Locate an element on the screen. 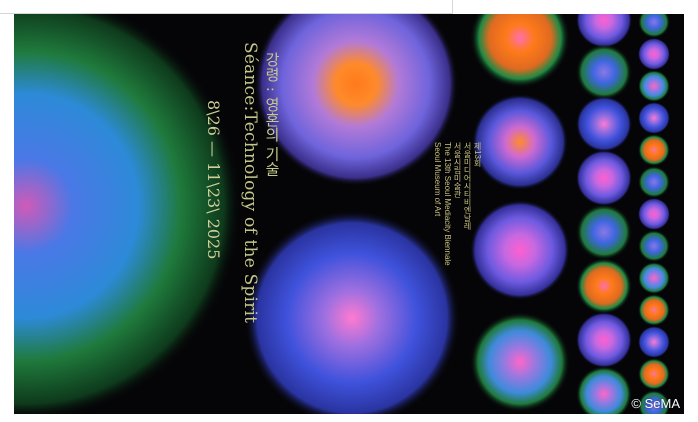 The image size is (698, 422). top-strip is located at coordinates (349, 7).